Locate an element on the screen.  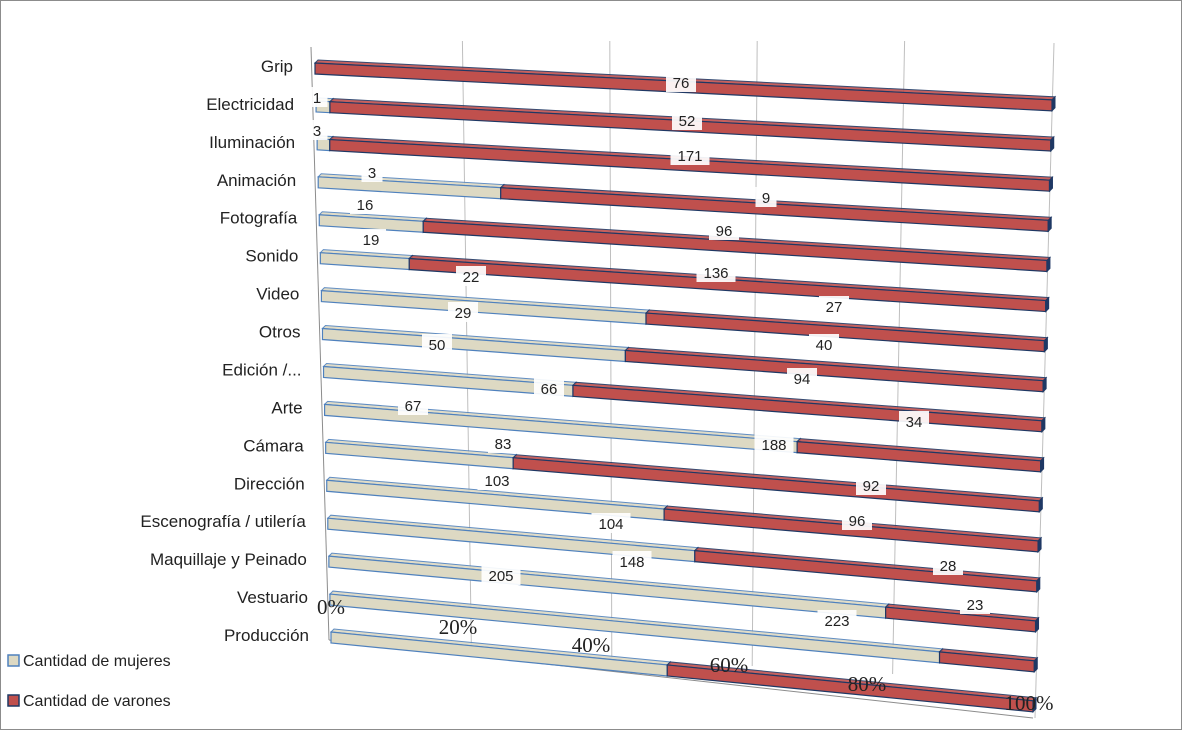
svg-text: 103 is located at coordinates (496, 481).